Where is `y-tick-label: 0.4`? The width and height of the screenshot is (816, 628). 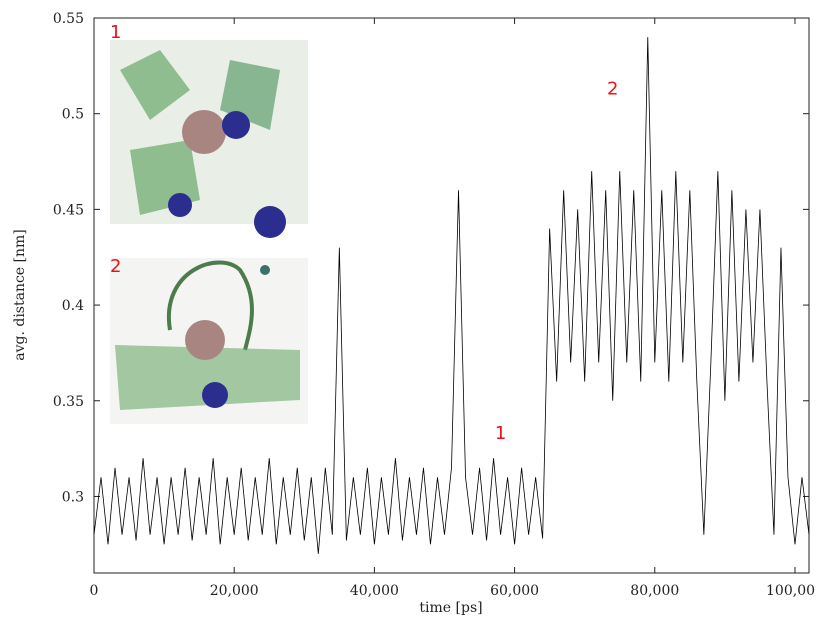 y-tick-label: 0.4 is located at coordinates (73, 306).